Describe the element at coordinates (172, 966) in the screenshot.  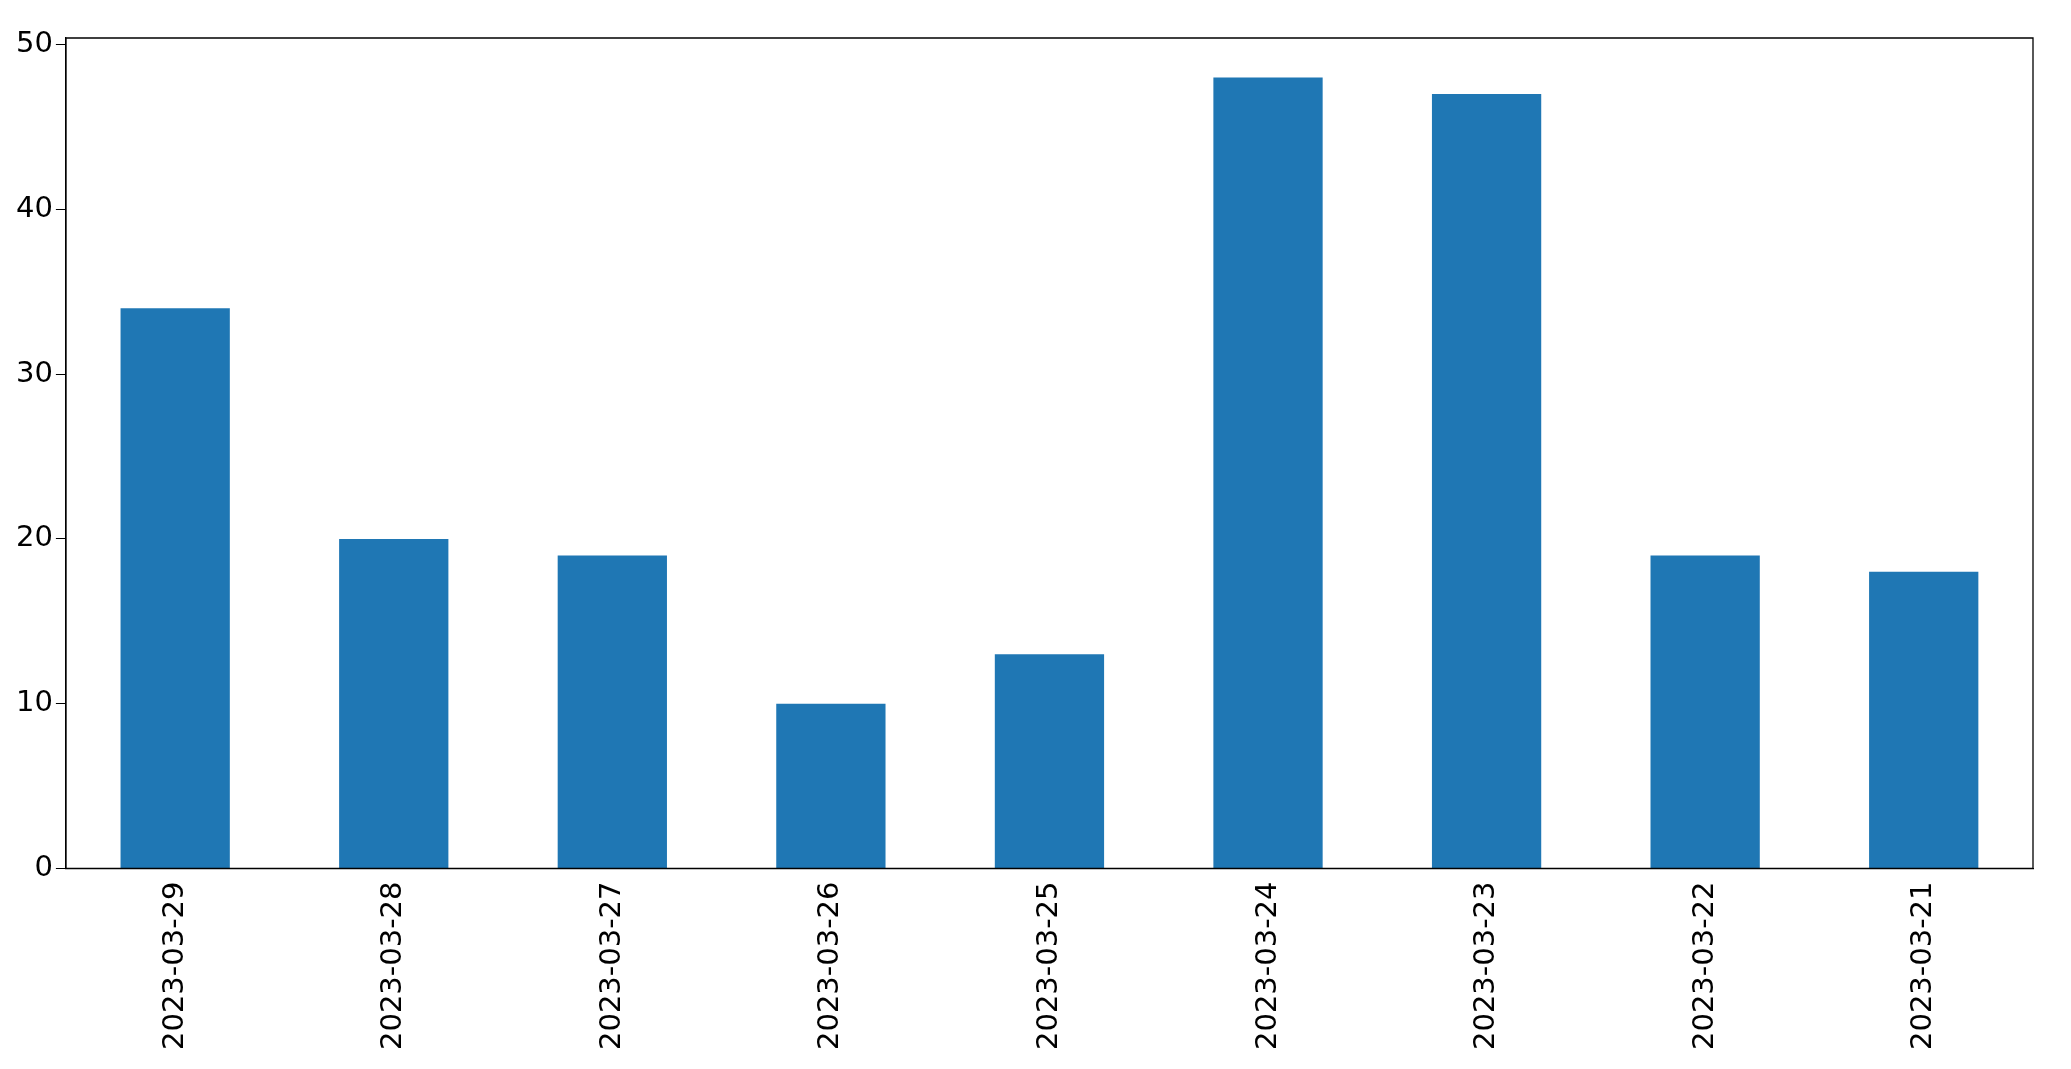
I see `x-tick-label: 2023-03-29` at that location.